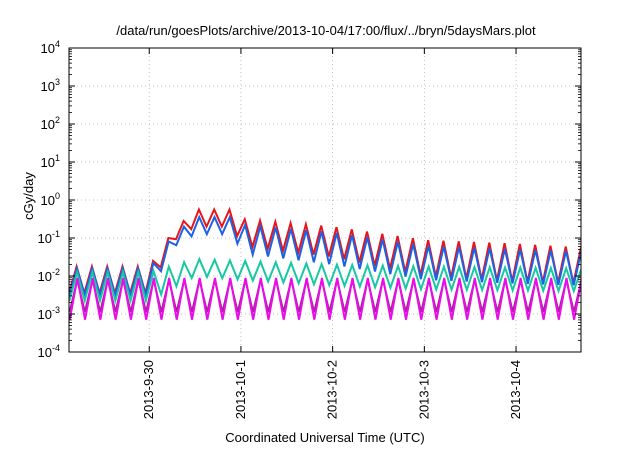  Describe the element at coordinates (50, 85) in the screenshot. I see `y-tick-label: 10³` at that location.